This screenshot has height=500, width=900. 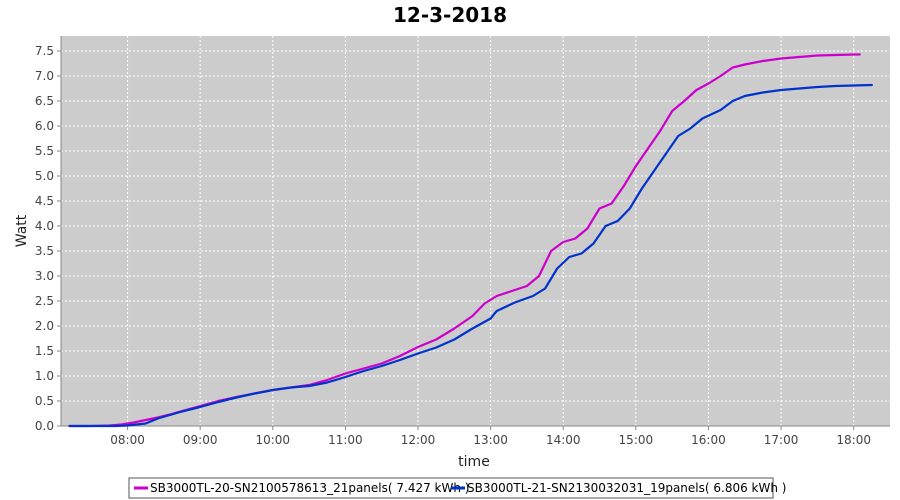 What do you see at coordinates (345, 440) in the screenshot?
I see `x-tick-label: 11:00` at bounding box center [345, 440].